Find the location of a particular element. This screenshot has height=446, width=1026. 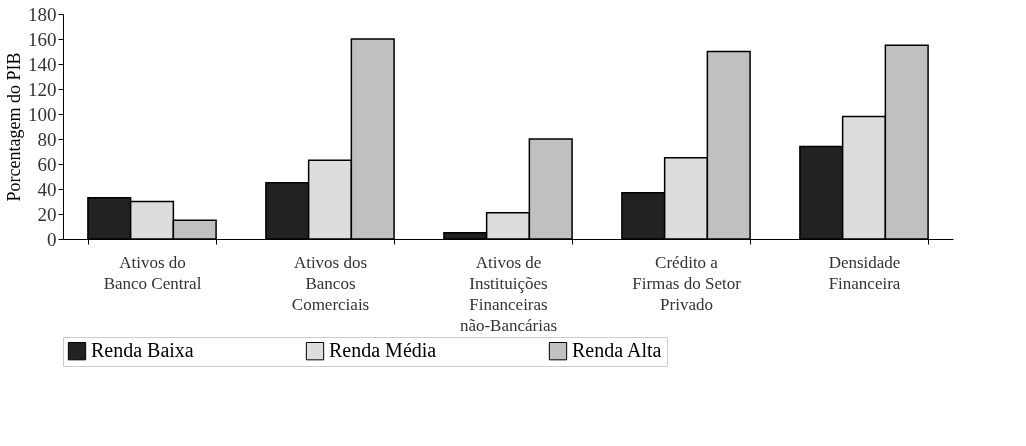

y-tick-label: 180 is located at coordinates (42, 14).